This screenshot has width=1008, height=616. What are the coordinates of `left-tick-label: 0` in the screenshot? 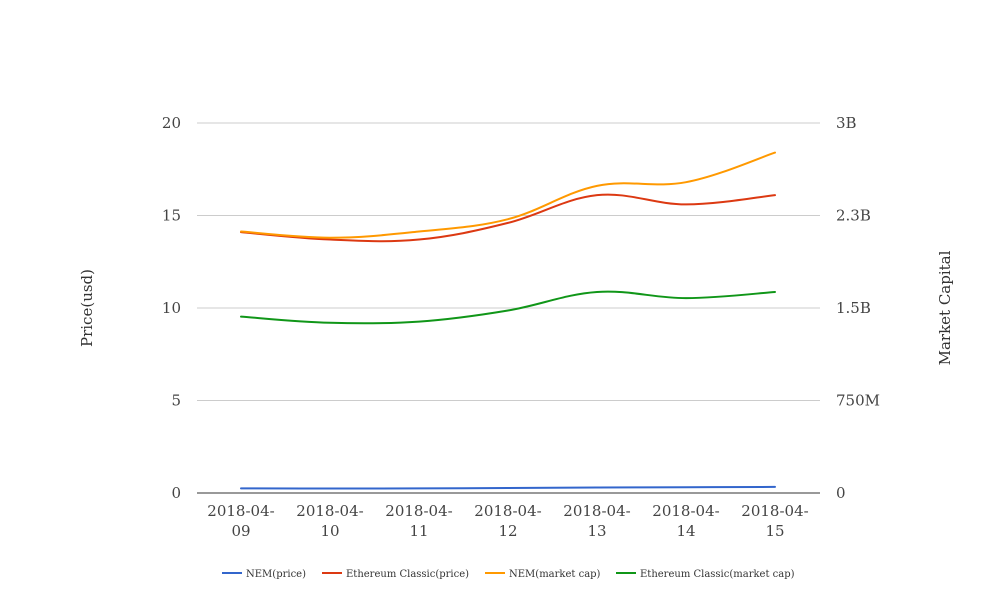 It's located at (176, 493).